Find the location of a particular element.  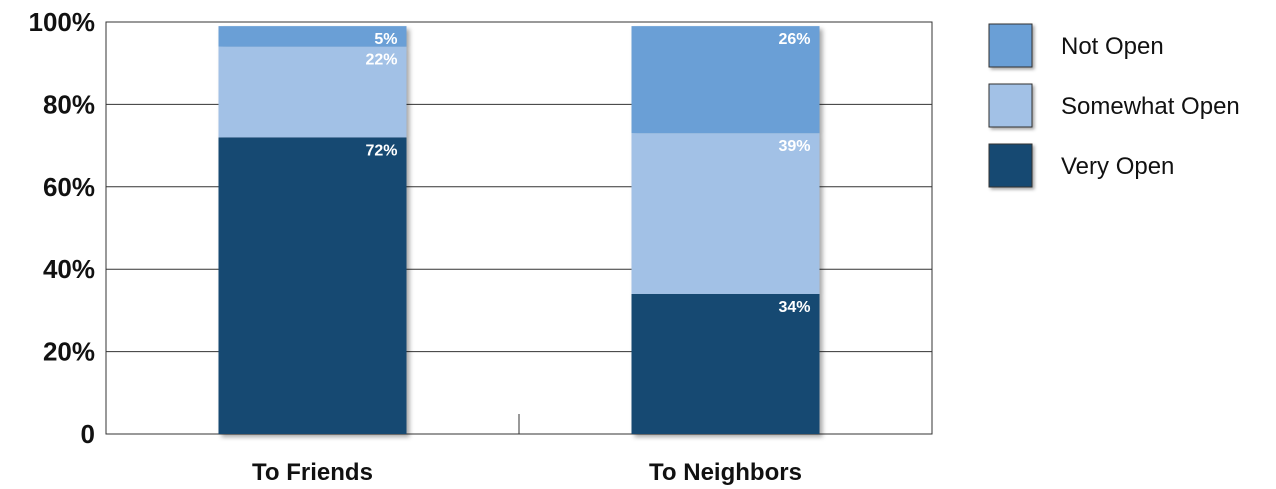

data-label: 34% is located at coordinates (794, 307).